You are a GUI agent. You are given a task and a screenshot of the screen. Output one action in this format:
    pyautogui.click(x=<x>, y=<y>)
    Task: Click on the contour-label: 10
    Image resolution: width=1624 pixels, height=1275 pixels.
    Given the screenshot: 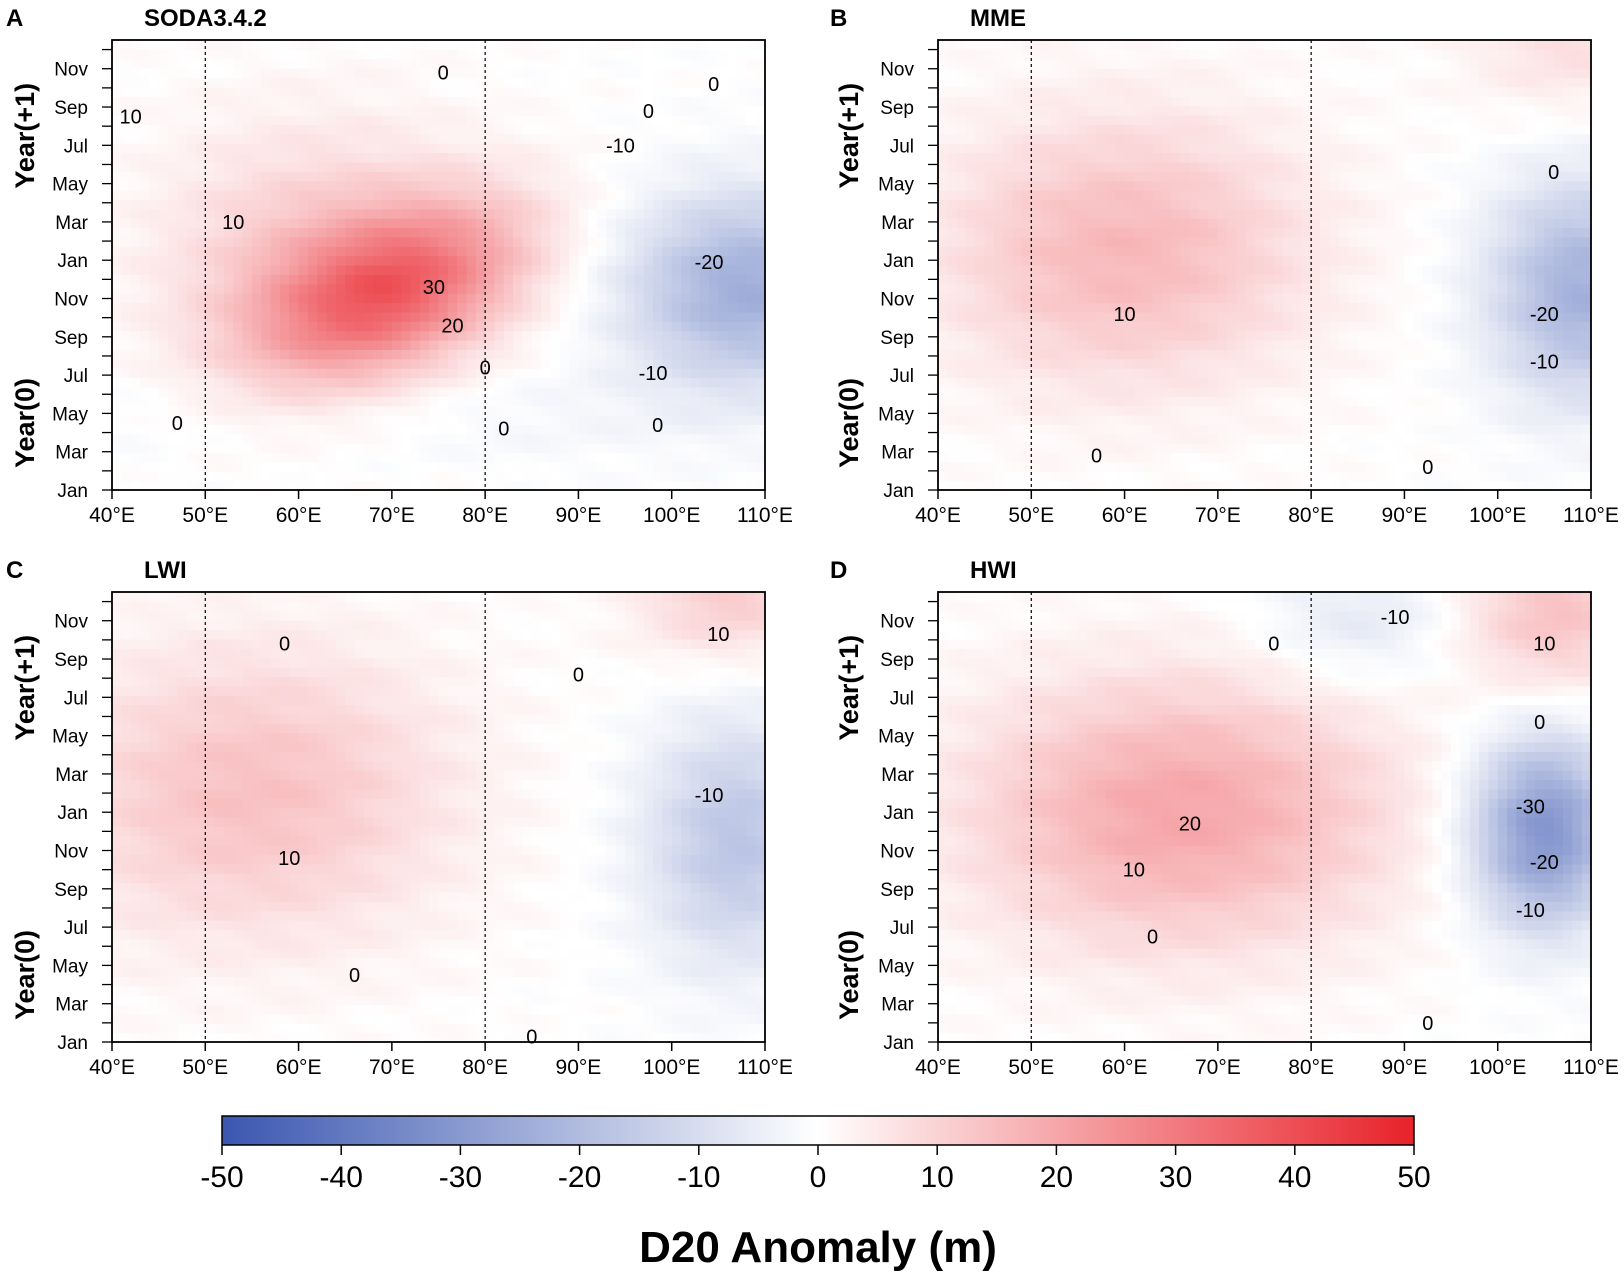 What is the action you would take?
    pyautogui.click(x=233, y=223)
    